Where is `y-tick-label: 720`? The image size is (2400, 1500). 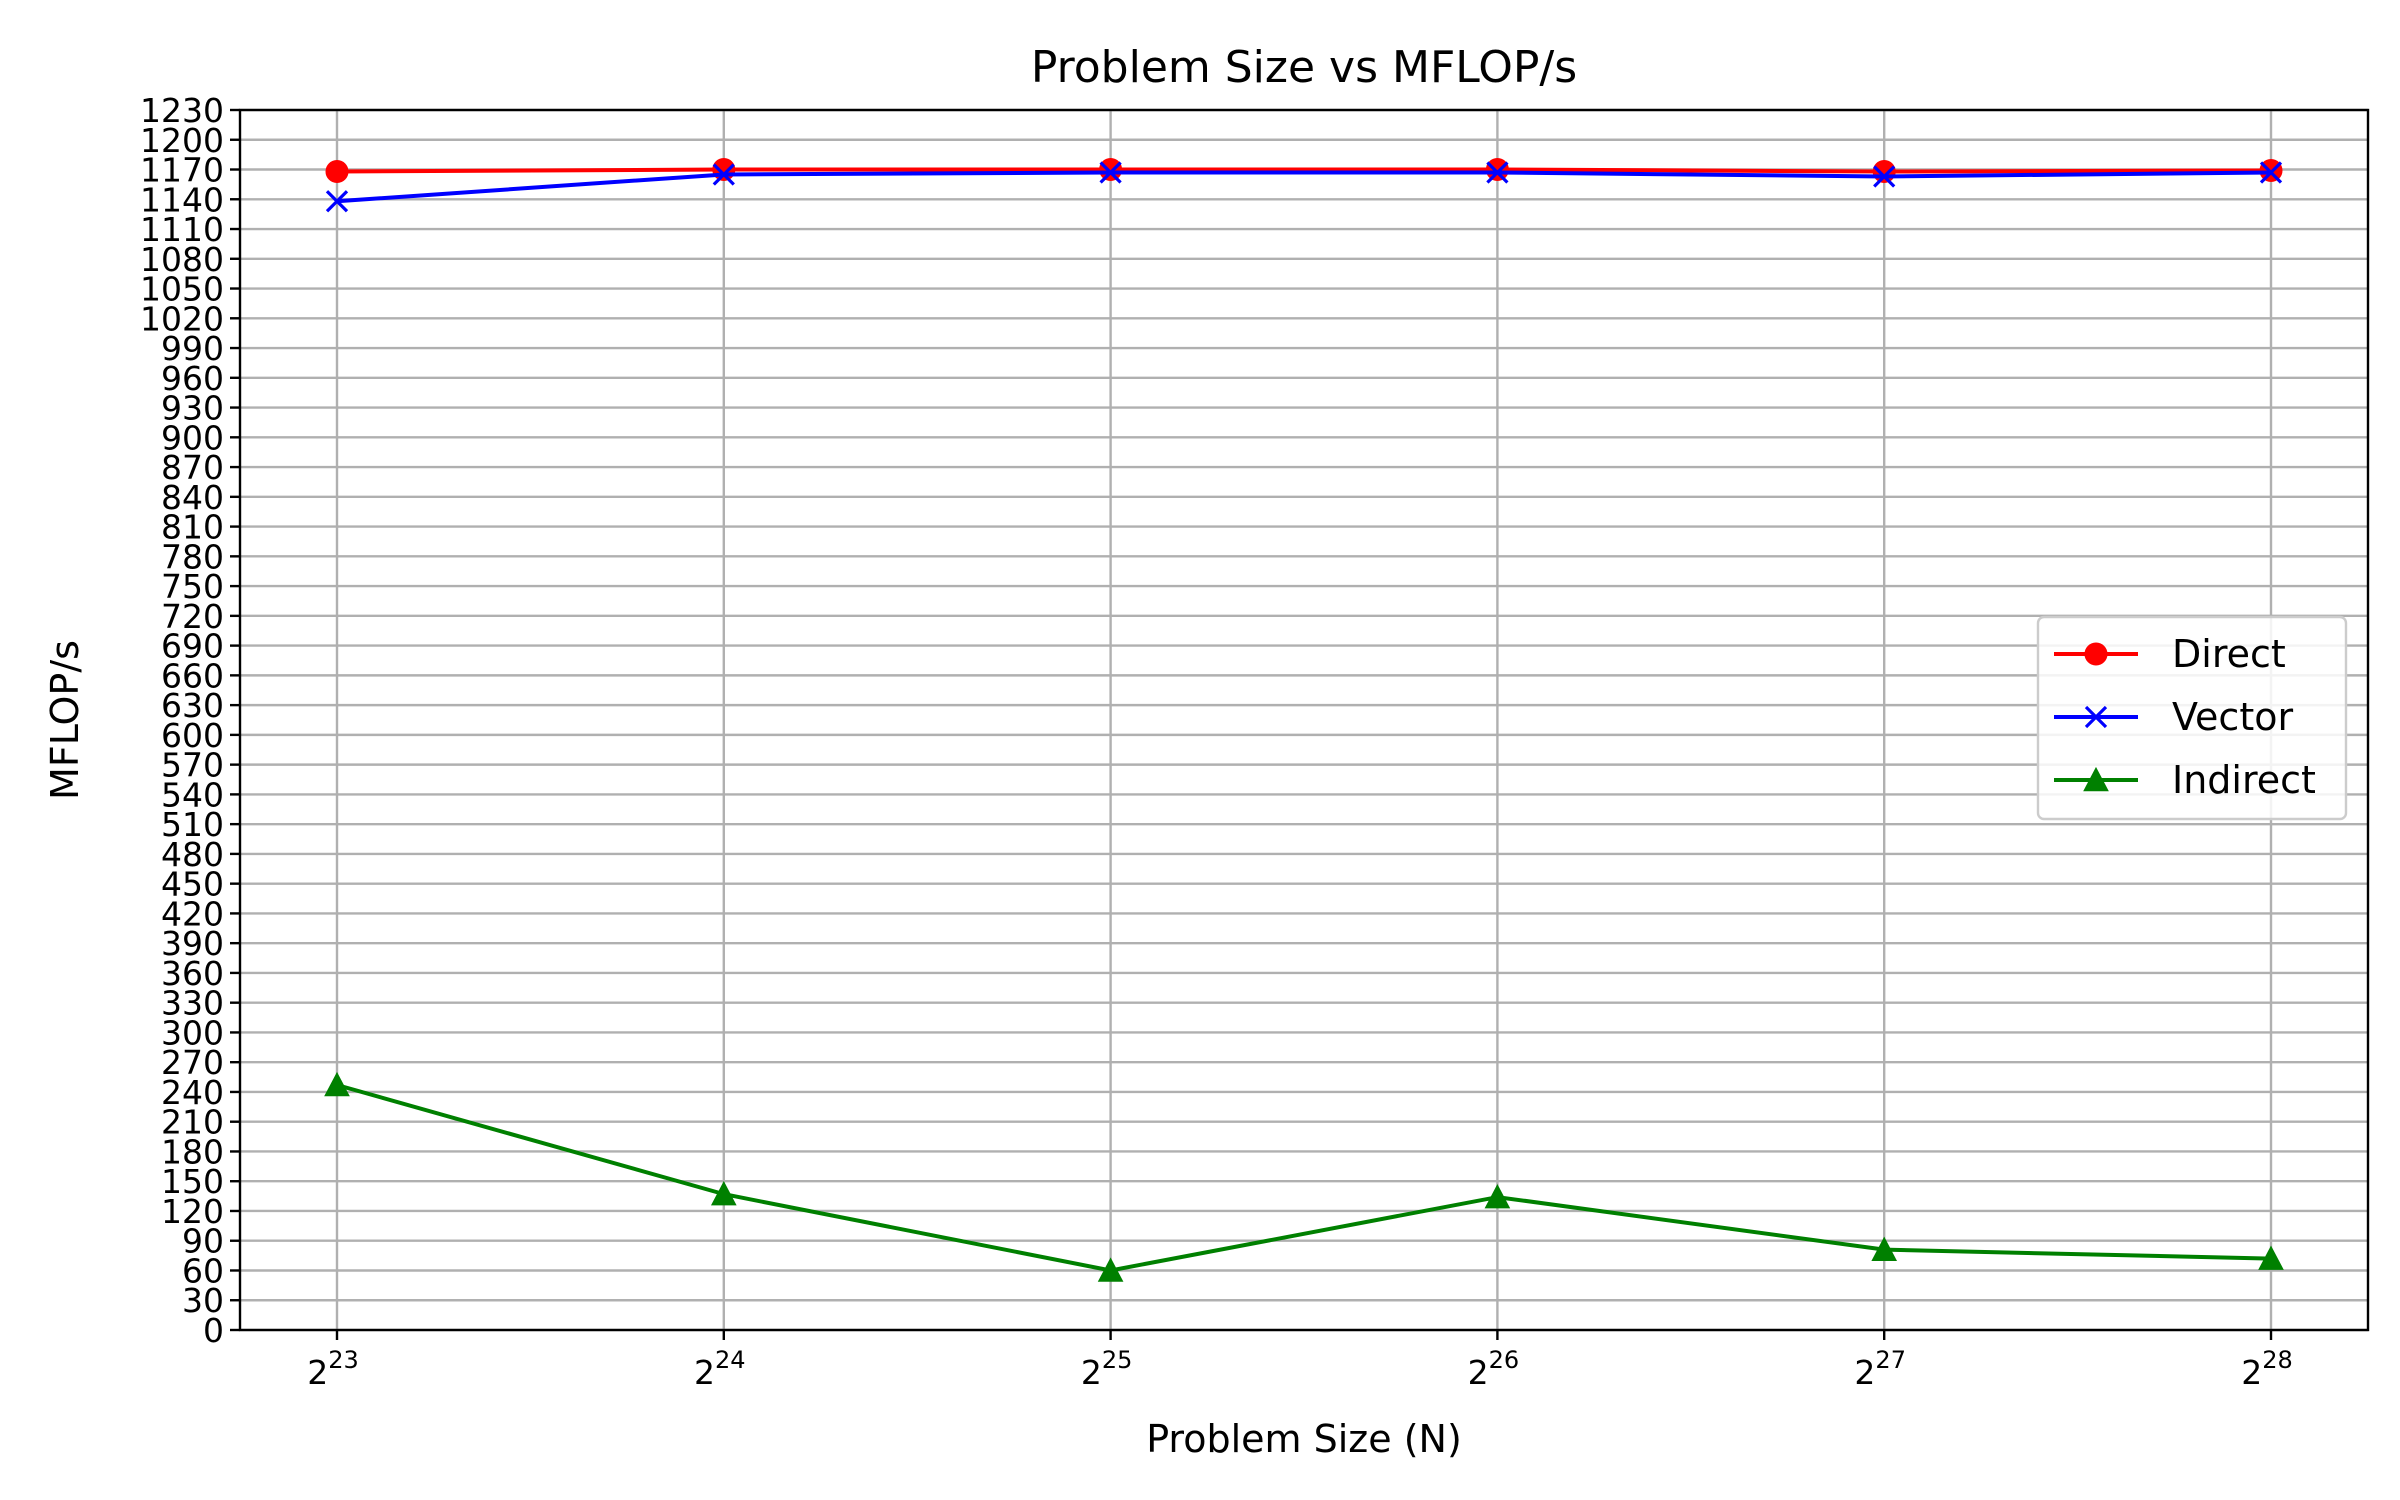
y-tick-label: 720 is located at coordinates (192, 616).